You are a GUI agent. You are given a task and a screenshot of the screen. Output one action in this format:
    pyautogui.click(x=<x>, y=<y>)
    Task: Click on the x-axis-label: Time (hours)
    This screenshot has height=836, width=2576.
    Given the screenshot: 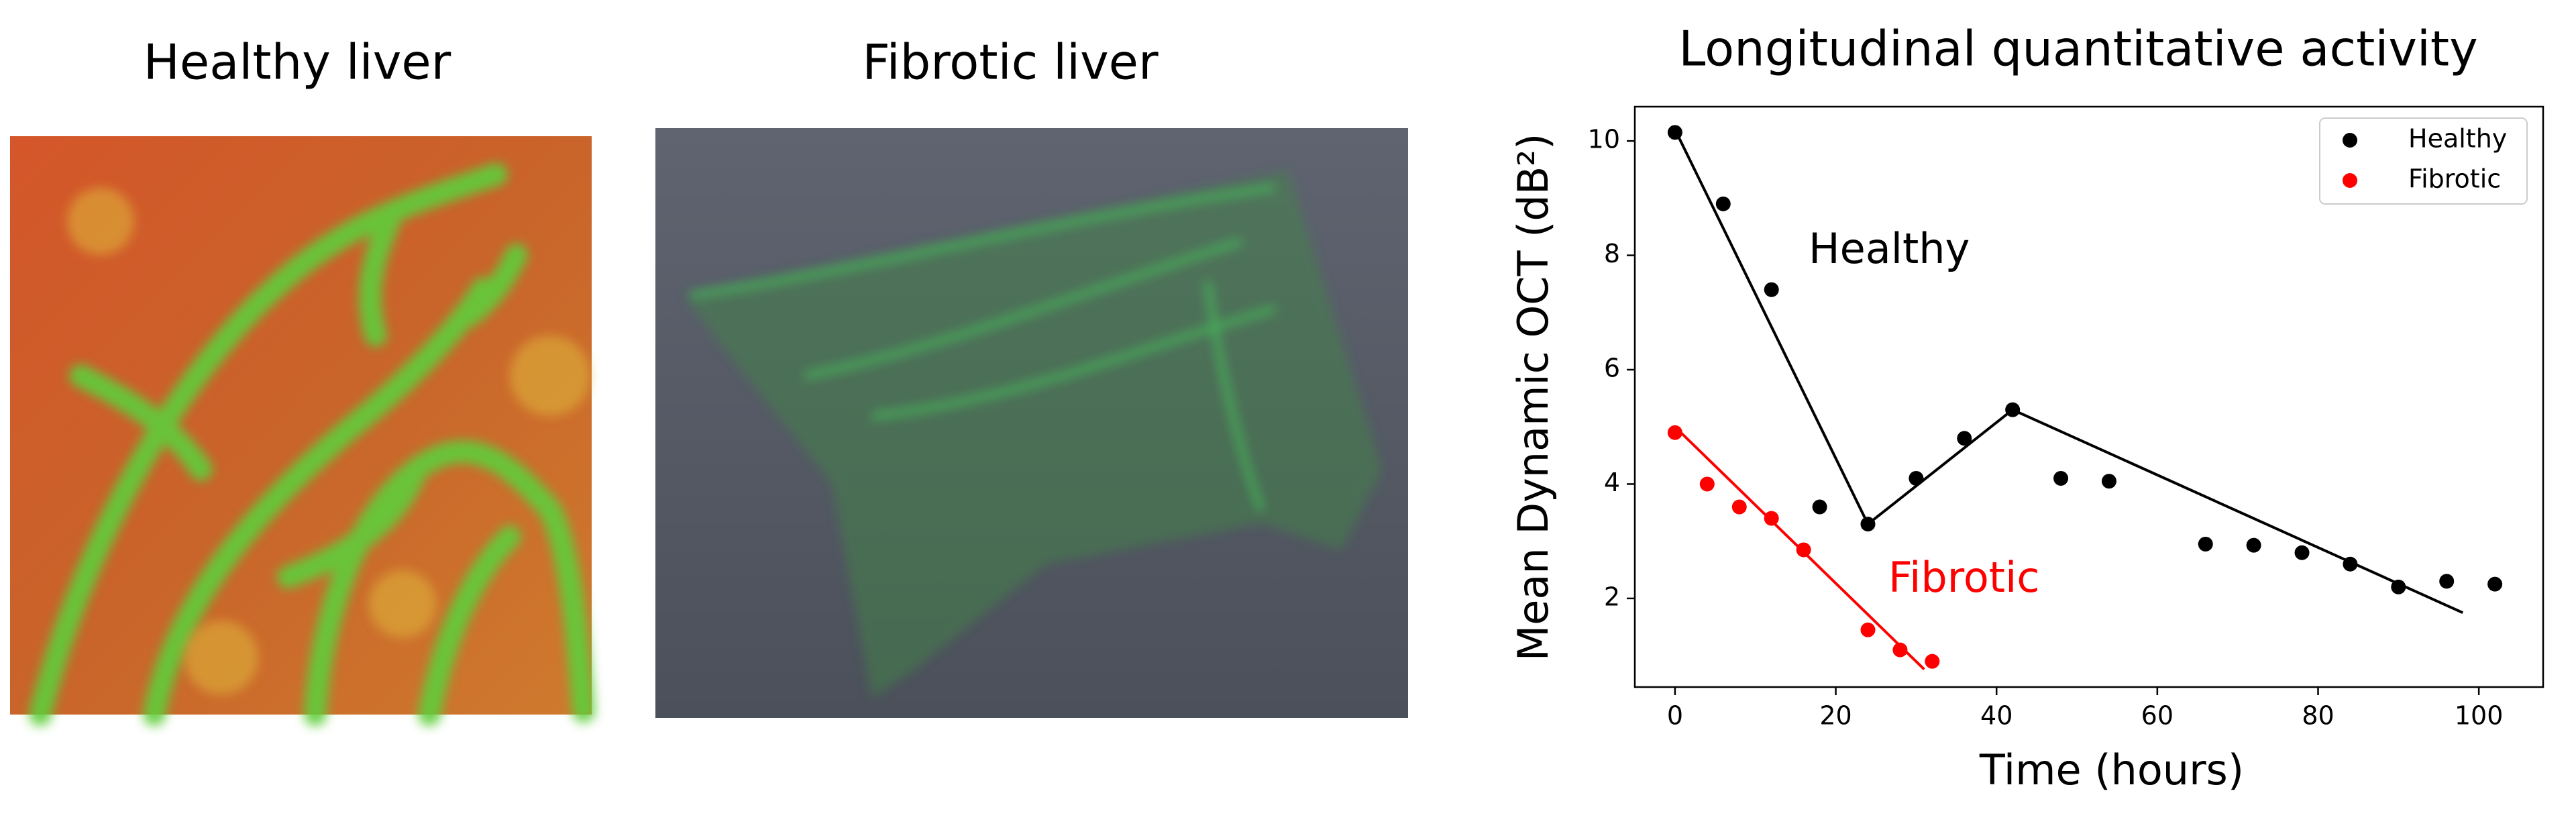 What is the action you would take?
    pyautogui.click(x=2111, y=769)
    